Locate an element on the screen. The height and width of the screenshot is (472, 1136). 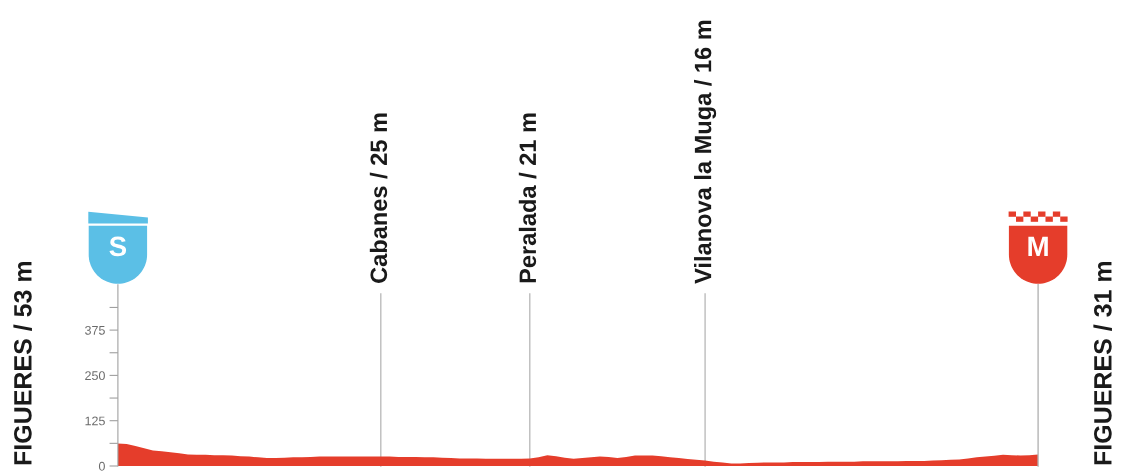
x-tick-label: Cabanes / 25 m is located at coordinates (378, 198).